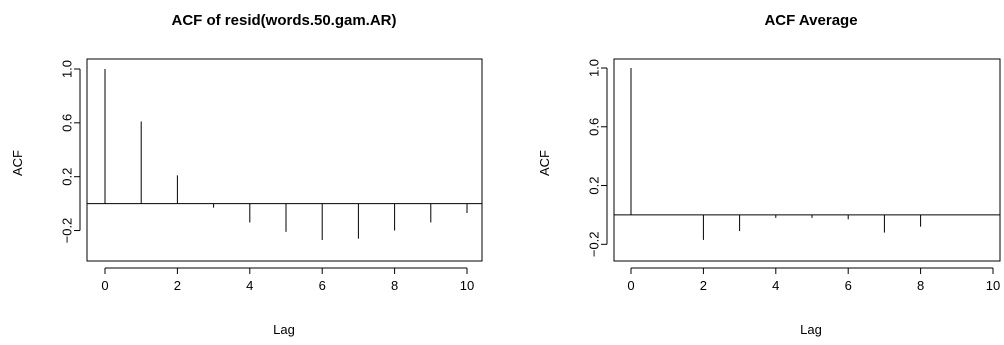 This screenshot has width=1004, height=345. I want to click on acf-bars, so click(776, 154).